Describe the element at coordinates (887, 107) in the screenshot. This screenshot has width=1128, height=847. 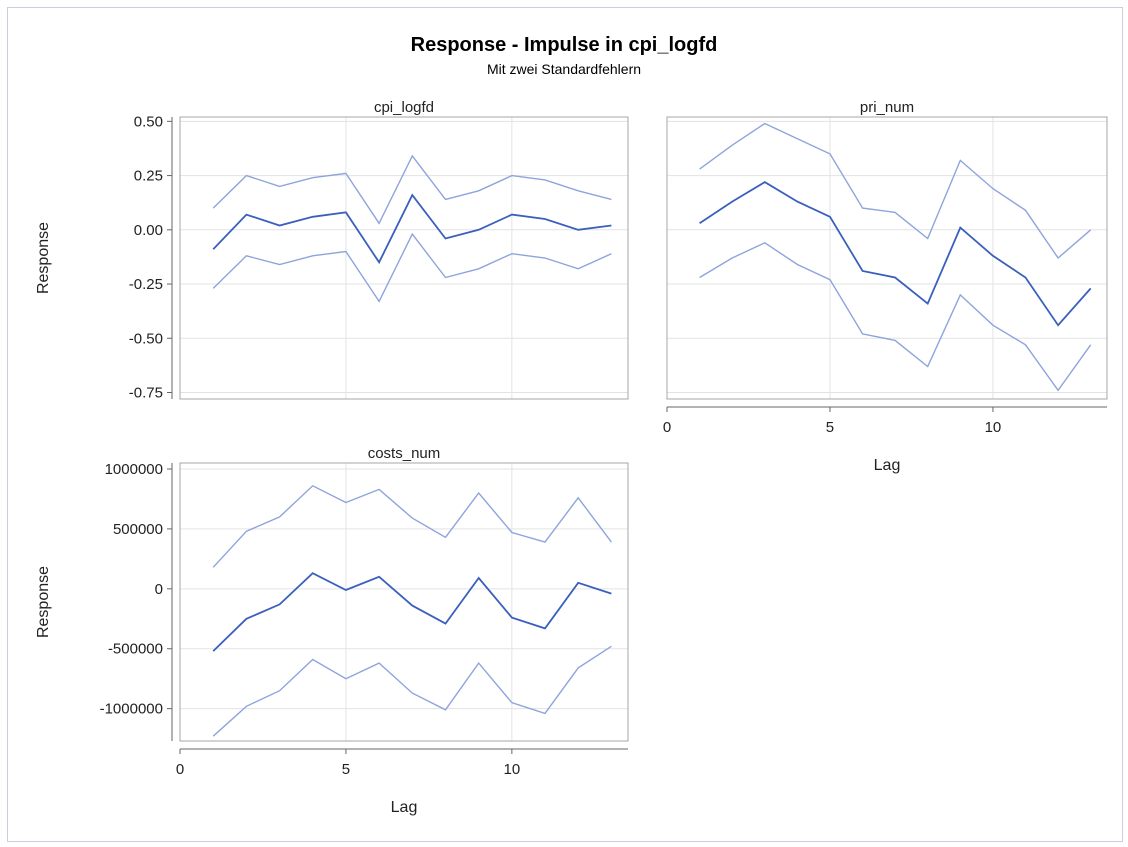
I see `panel-title: pri_num` at that location.